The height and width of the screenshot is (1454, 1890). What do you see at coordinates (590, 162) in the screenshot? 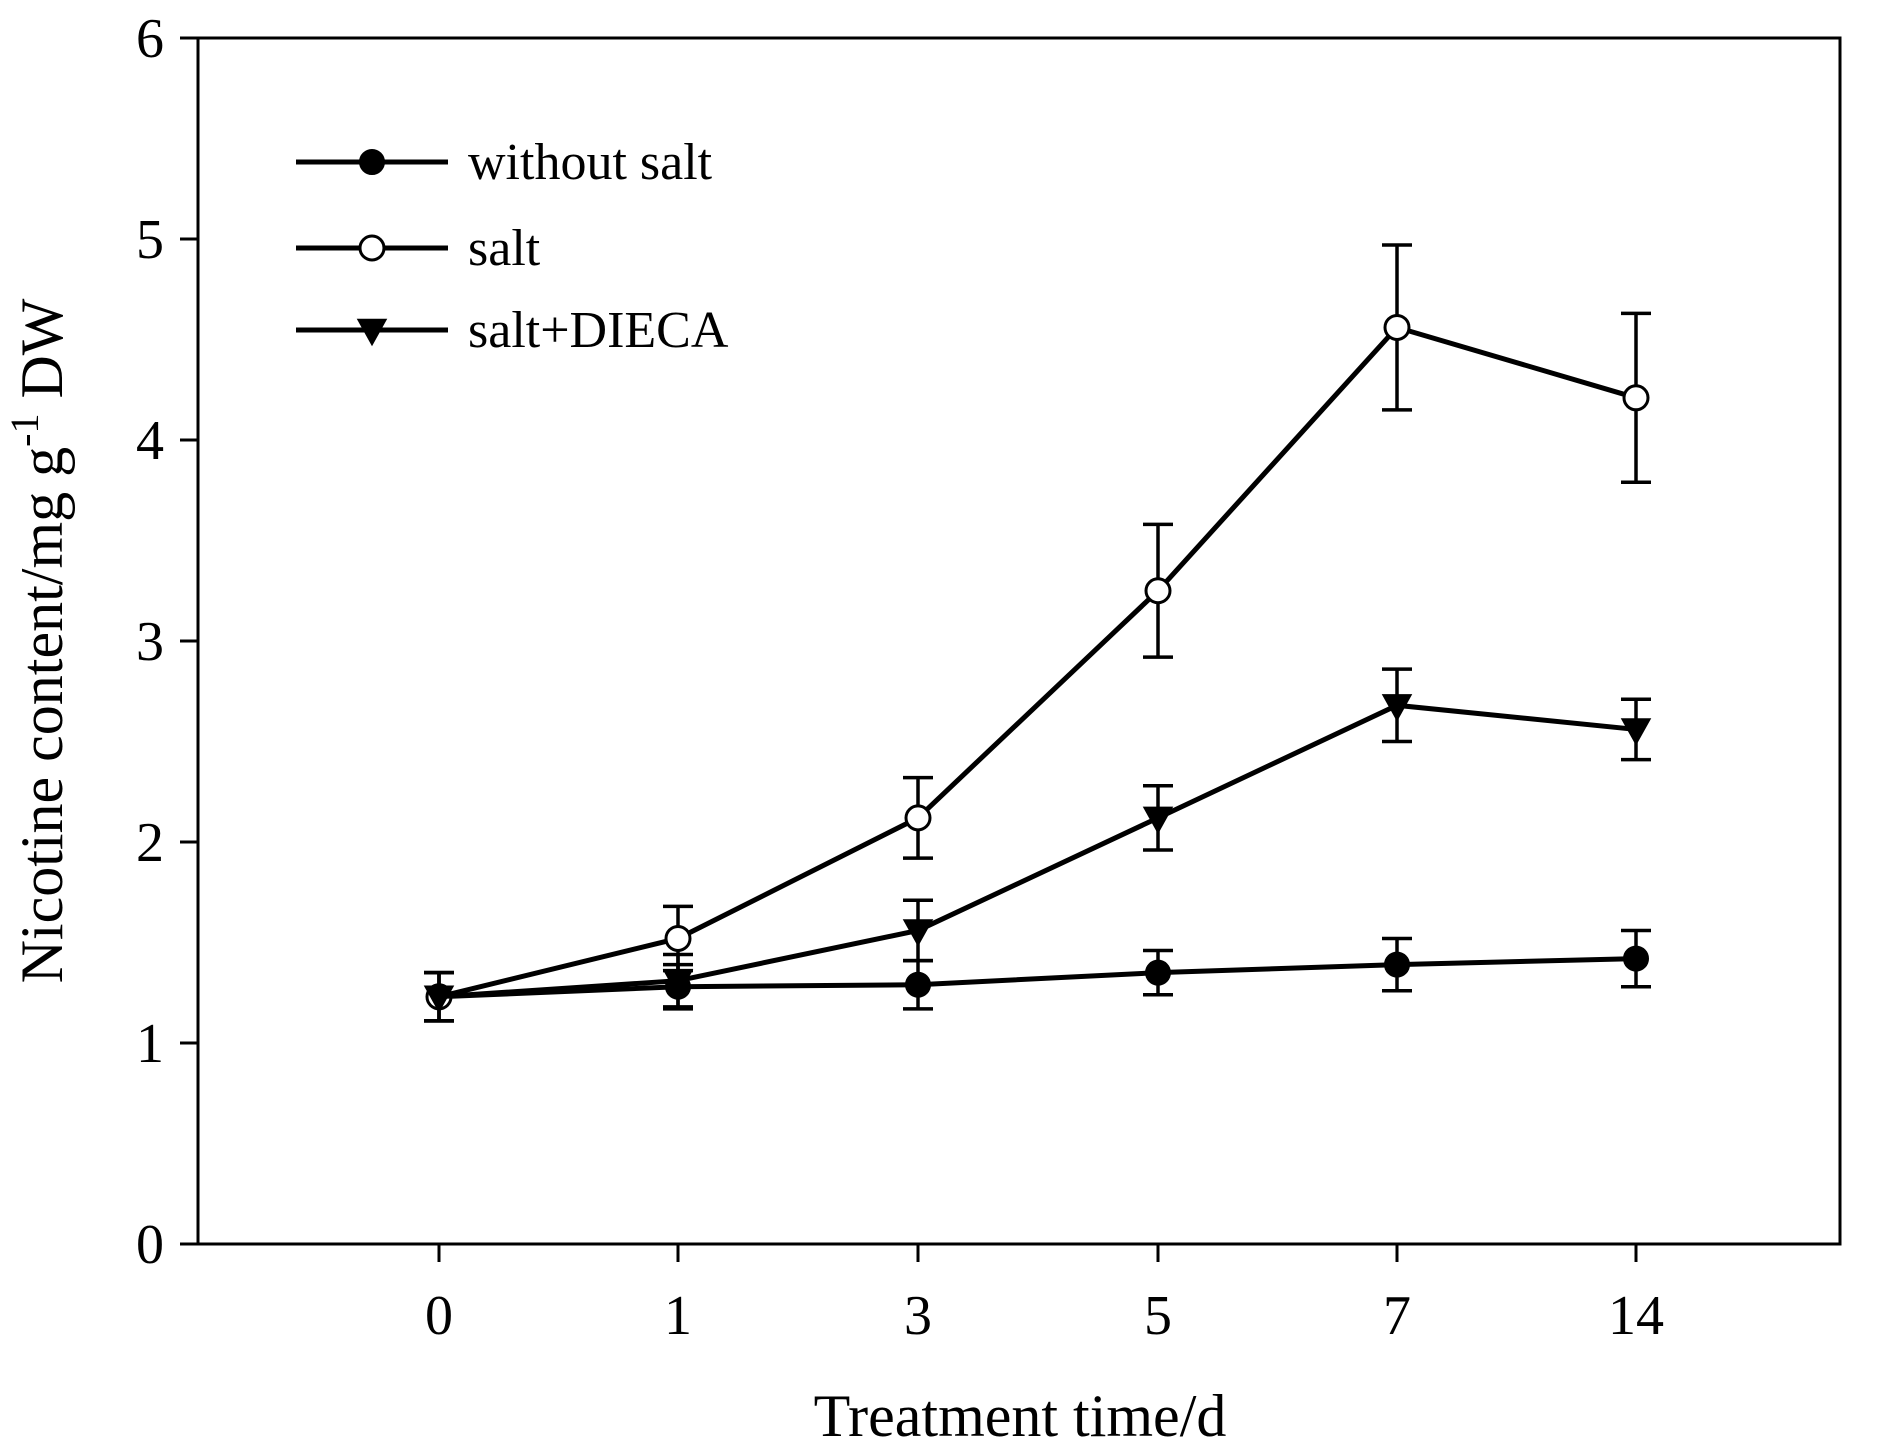
I see `legend-label: without salt` at bounding box center [590, 162].